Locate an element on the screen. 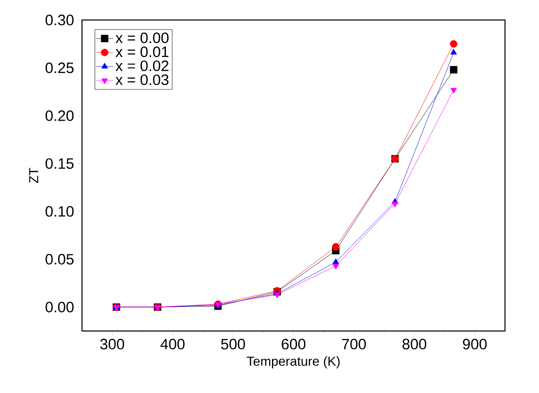 The width and height of the screenshot is (539, 393). y-tick-label: 0.10 is located at coordinates (60, 211).